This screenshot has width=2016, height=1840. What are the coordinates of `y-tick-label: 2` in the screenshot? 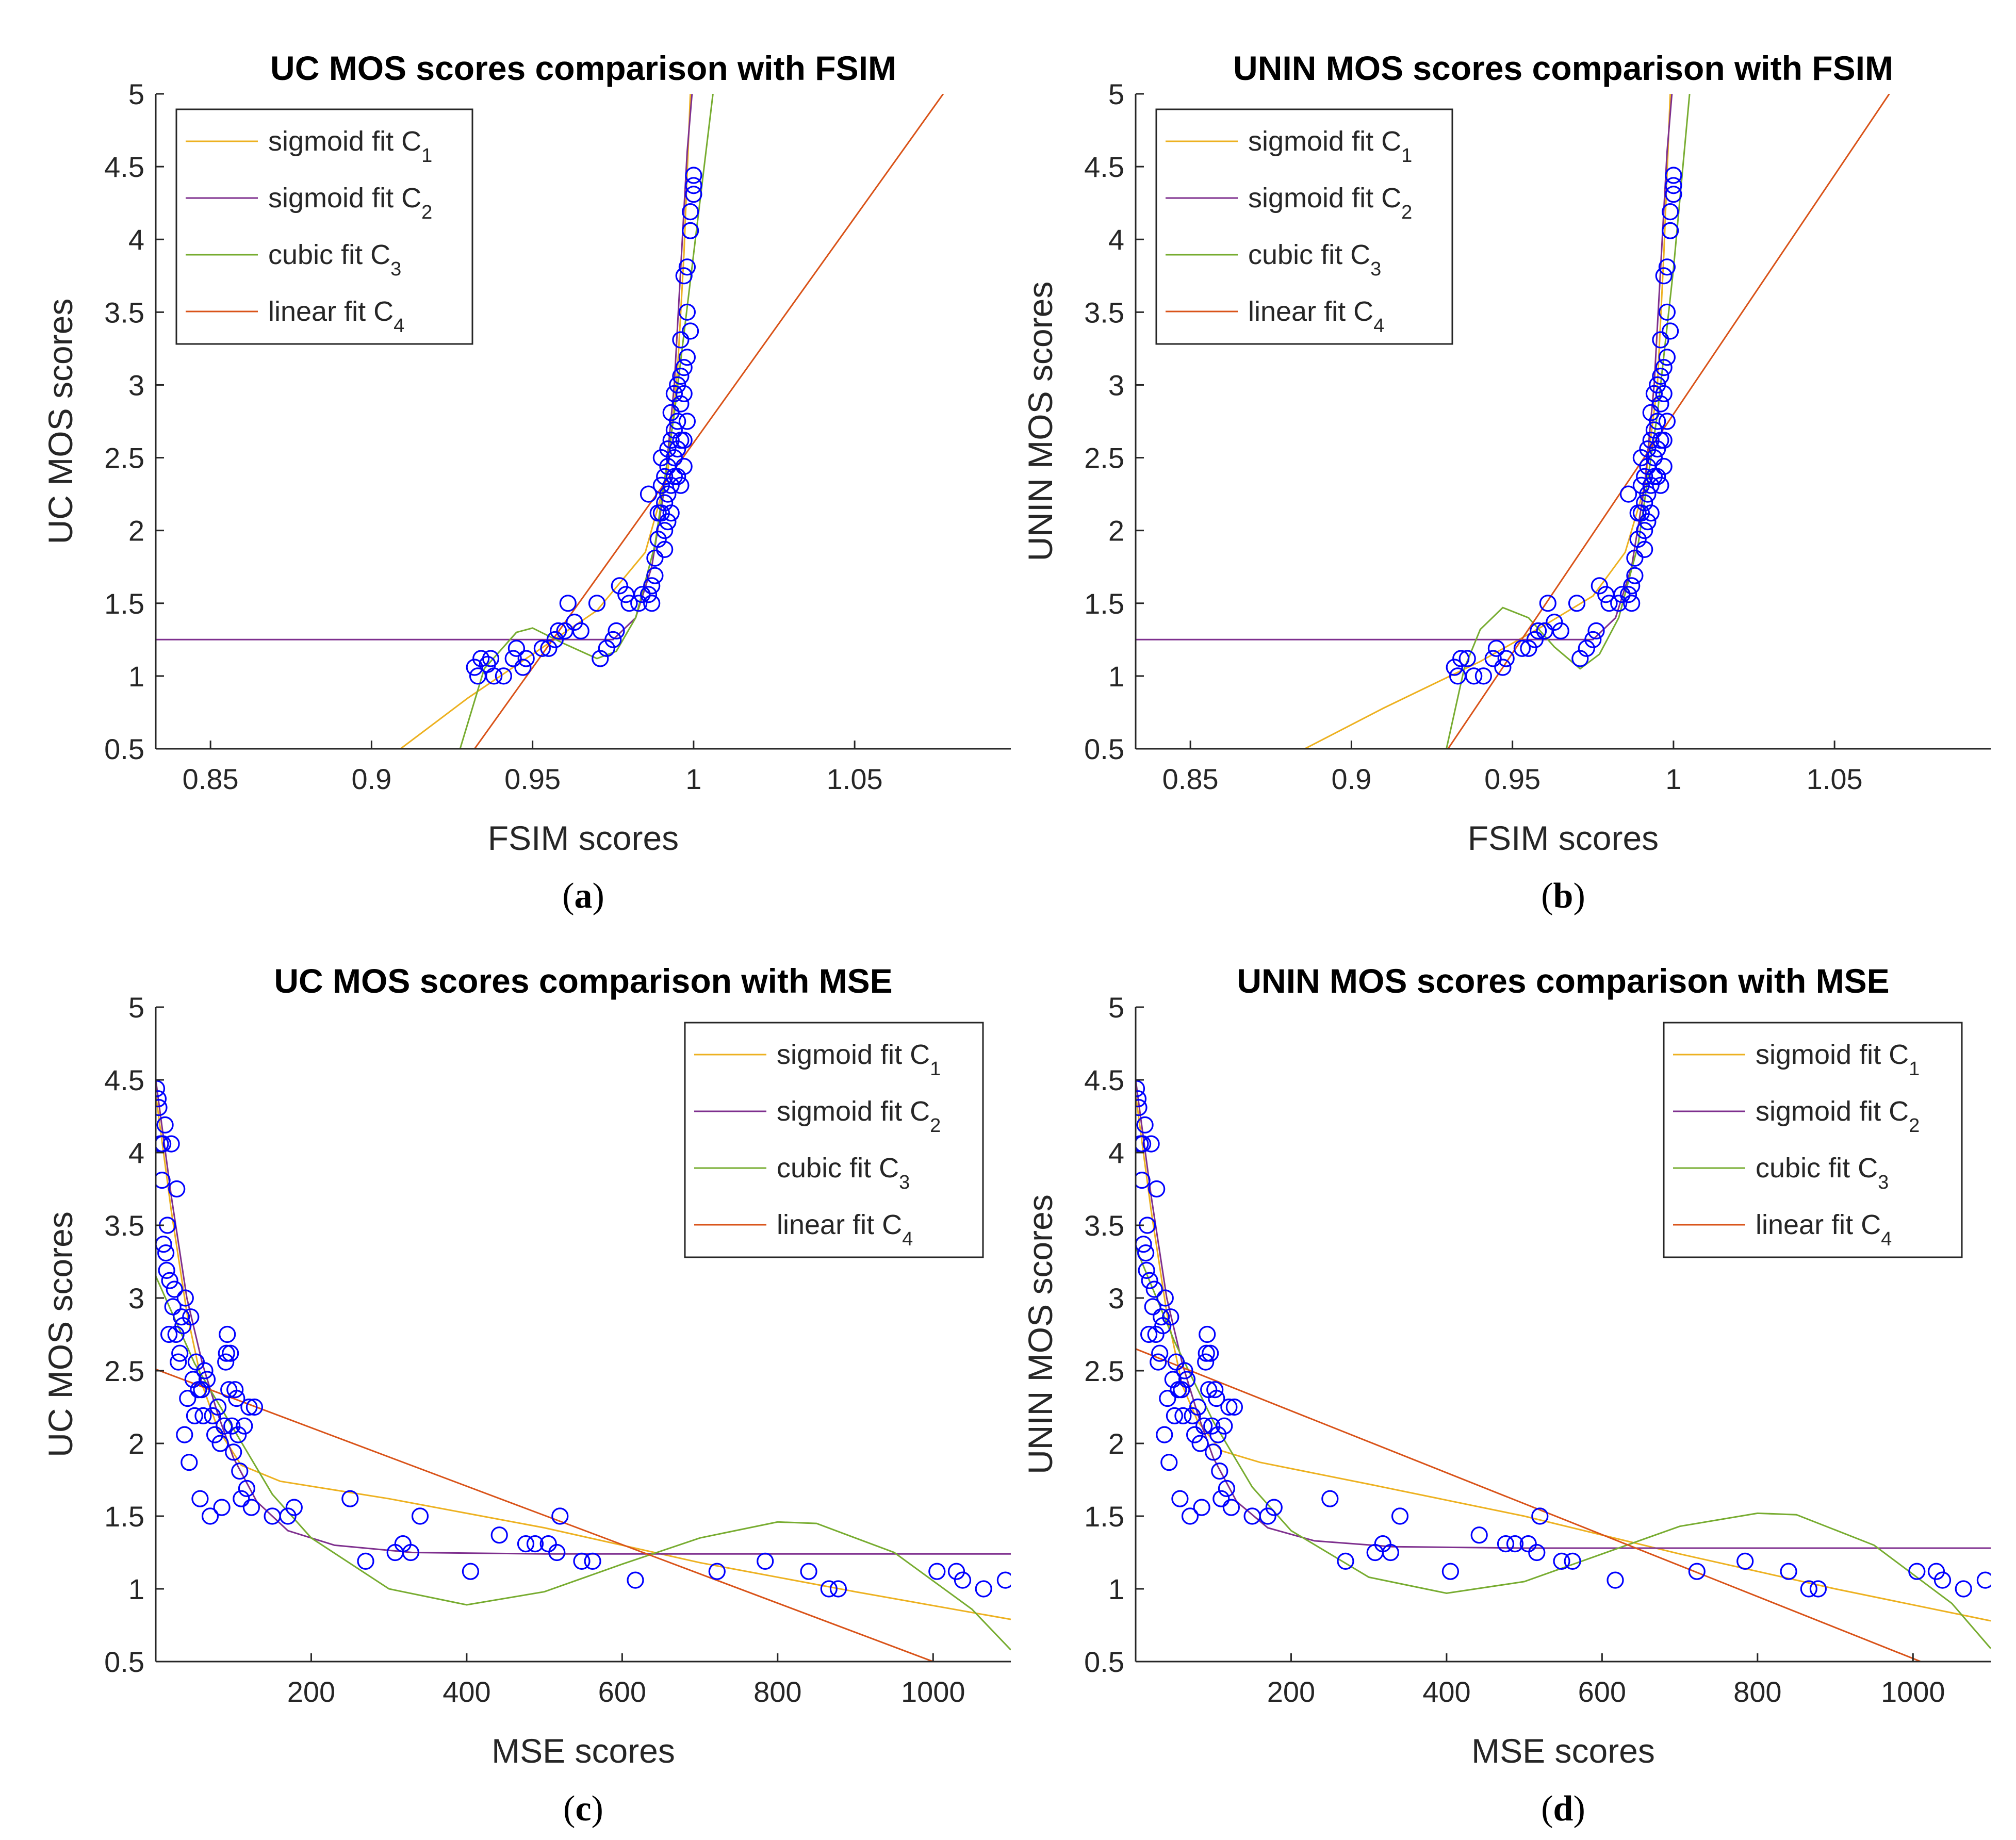 It's located at (136, 531).